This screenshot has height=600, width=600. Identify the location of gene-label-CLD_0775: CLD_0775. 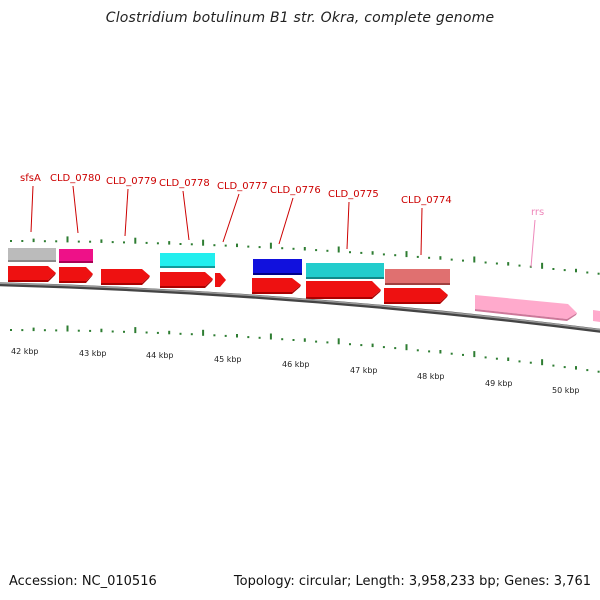
(353, 194).